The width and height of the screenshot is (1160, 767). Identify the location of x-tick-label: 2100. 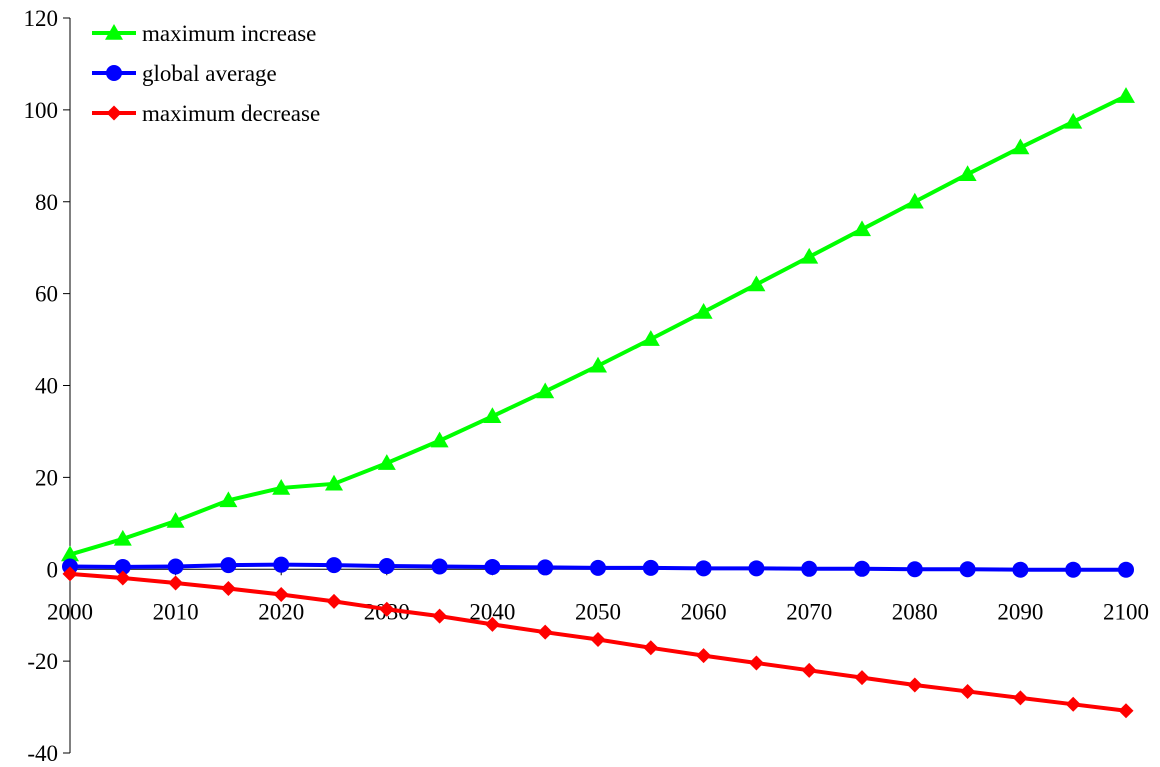
(1126, 611).